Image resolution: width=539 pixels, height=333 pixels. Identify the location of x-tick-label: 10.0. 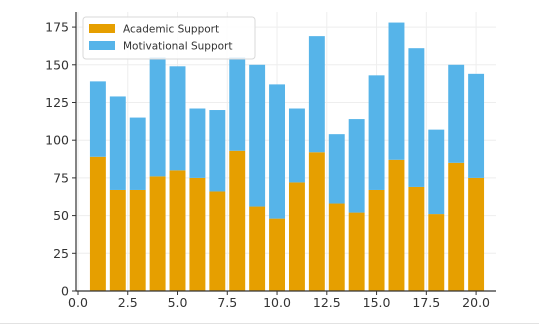
(277, 302).